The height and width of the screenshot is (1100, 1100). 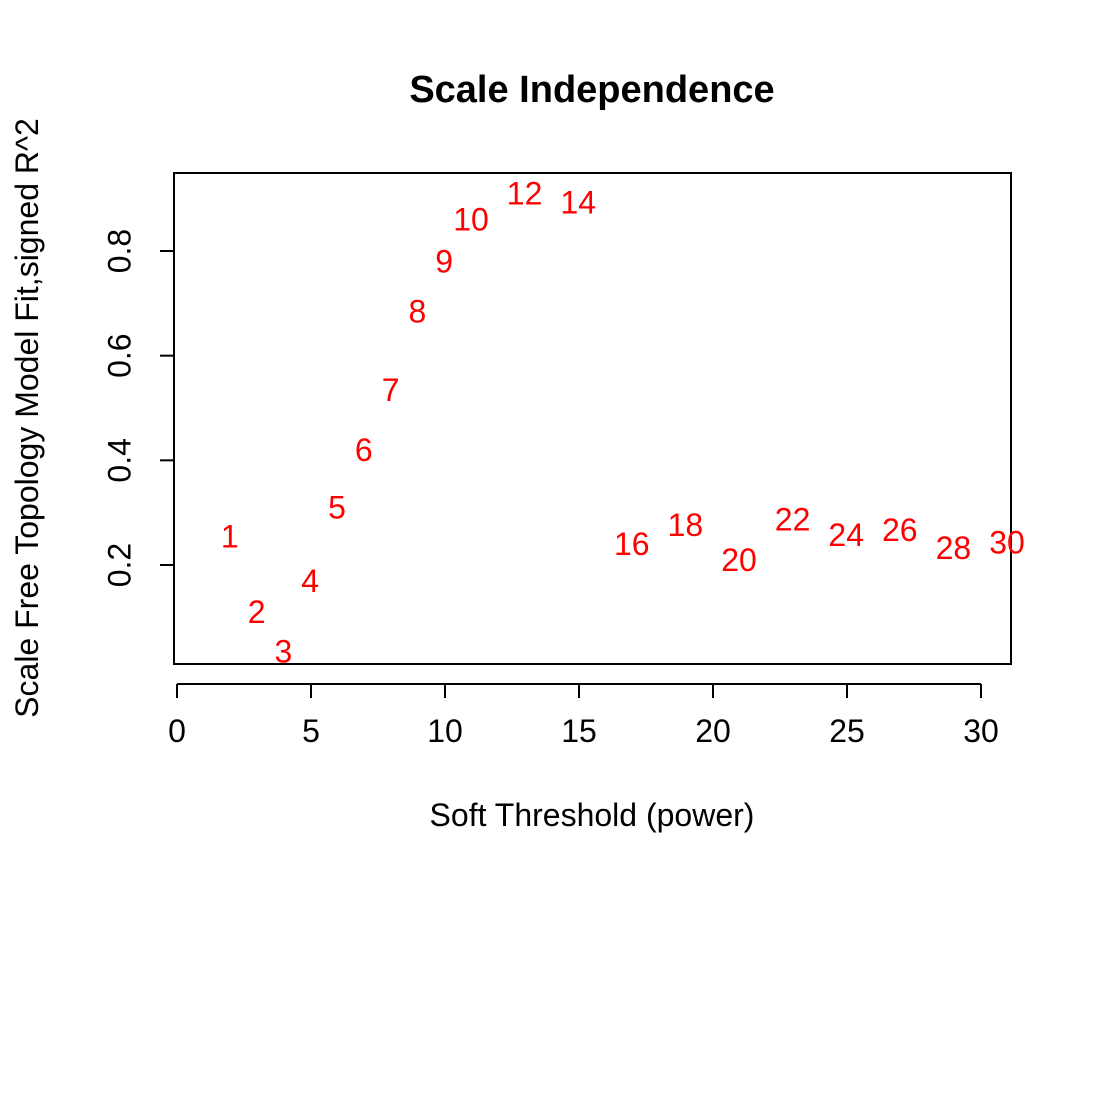 I want to click on data-point-label: 2, so click(x=257, y=612).